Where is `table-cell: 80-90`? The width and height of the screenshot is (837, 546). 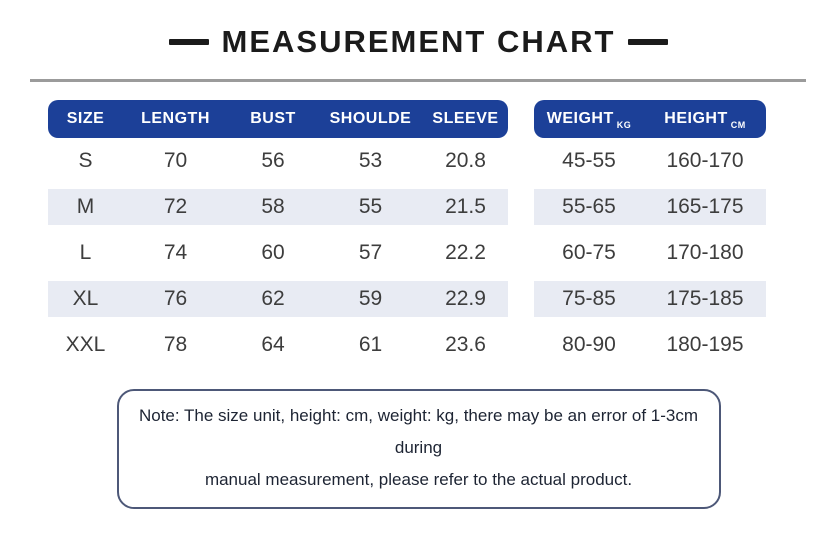
table-cell: 80-90 is located at coordinates (589, 344).